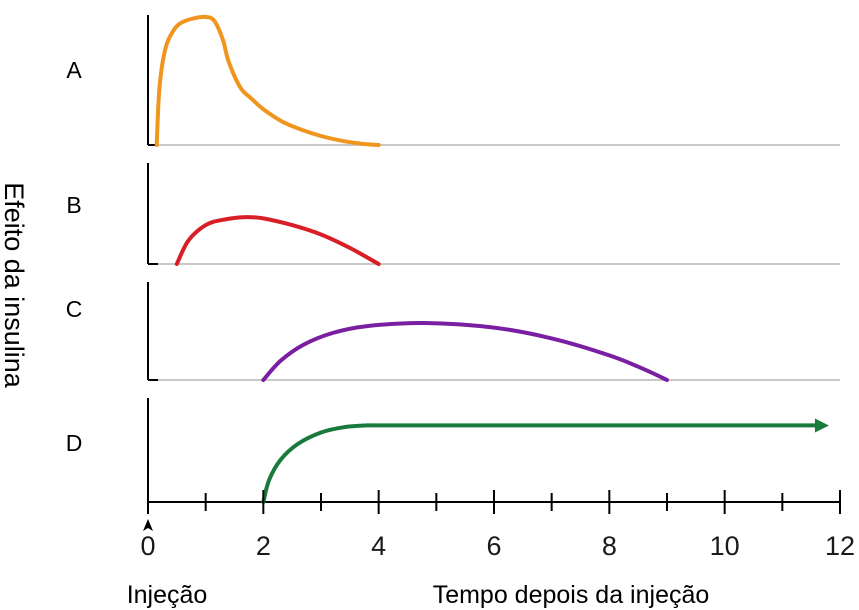  What do you see at coordinates (493, 546) in the screenshot?
I see `x-tick-label: 6` at bounding box center [493, 546].